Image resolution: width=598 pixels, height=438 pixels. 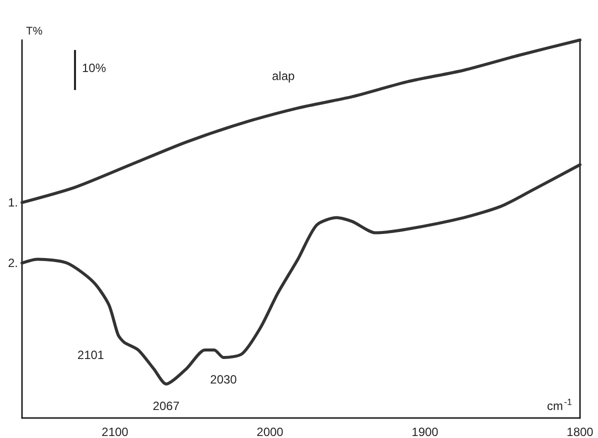 What do you see at coordinates (115, 431) in the screenshot?
I see `x-tick-label: 2100` at bounding box center [115, 431].